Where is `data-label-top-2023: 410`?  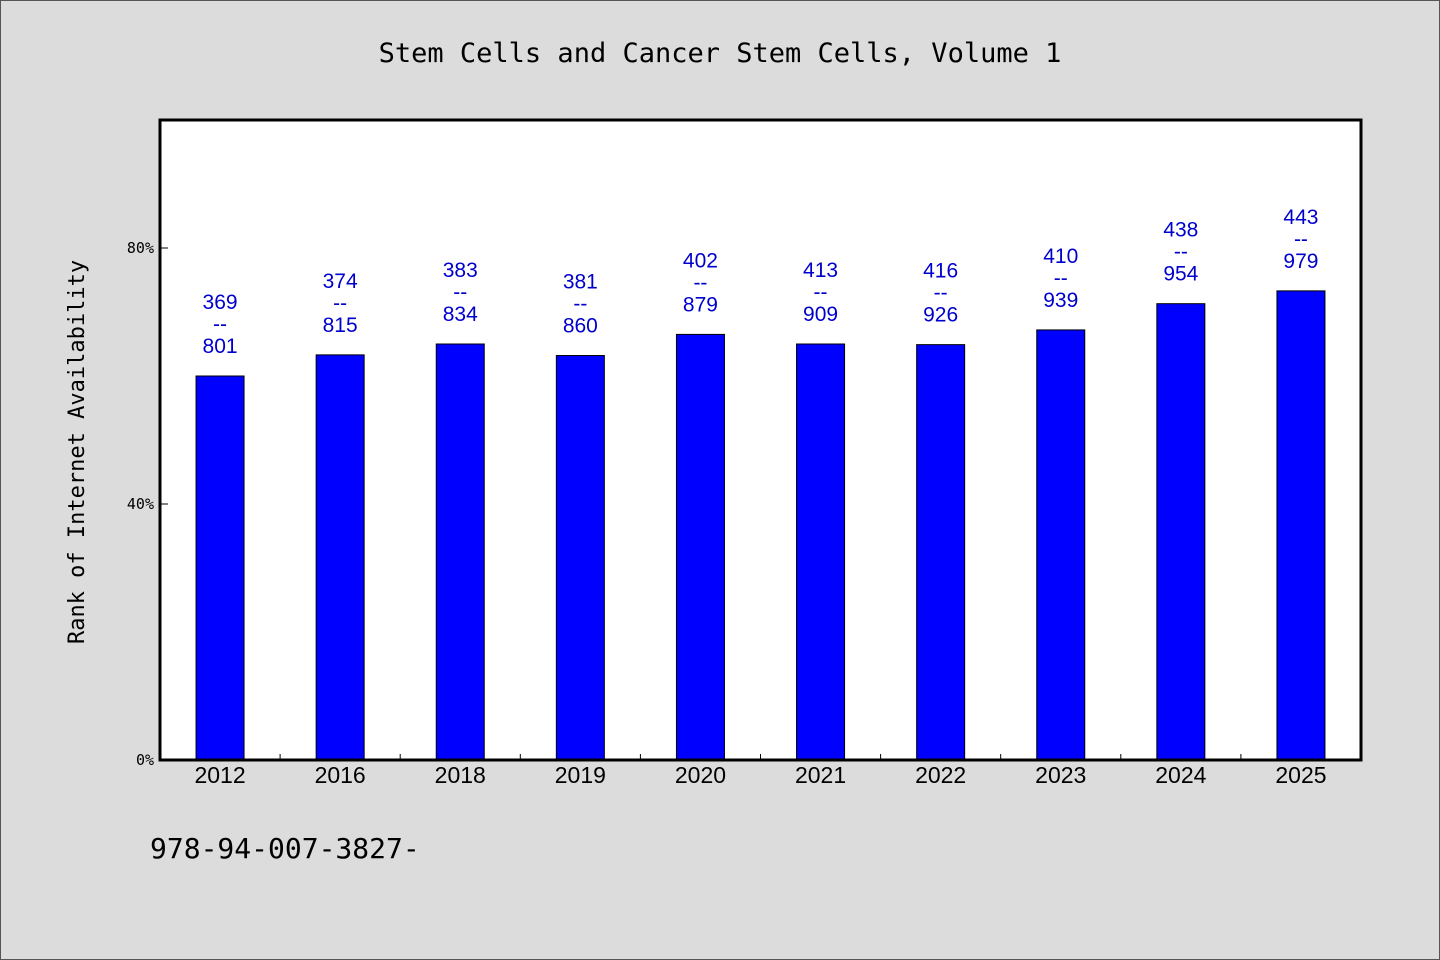
data-label-top-2023: 410 is located at coordinates (1060, 256).